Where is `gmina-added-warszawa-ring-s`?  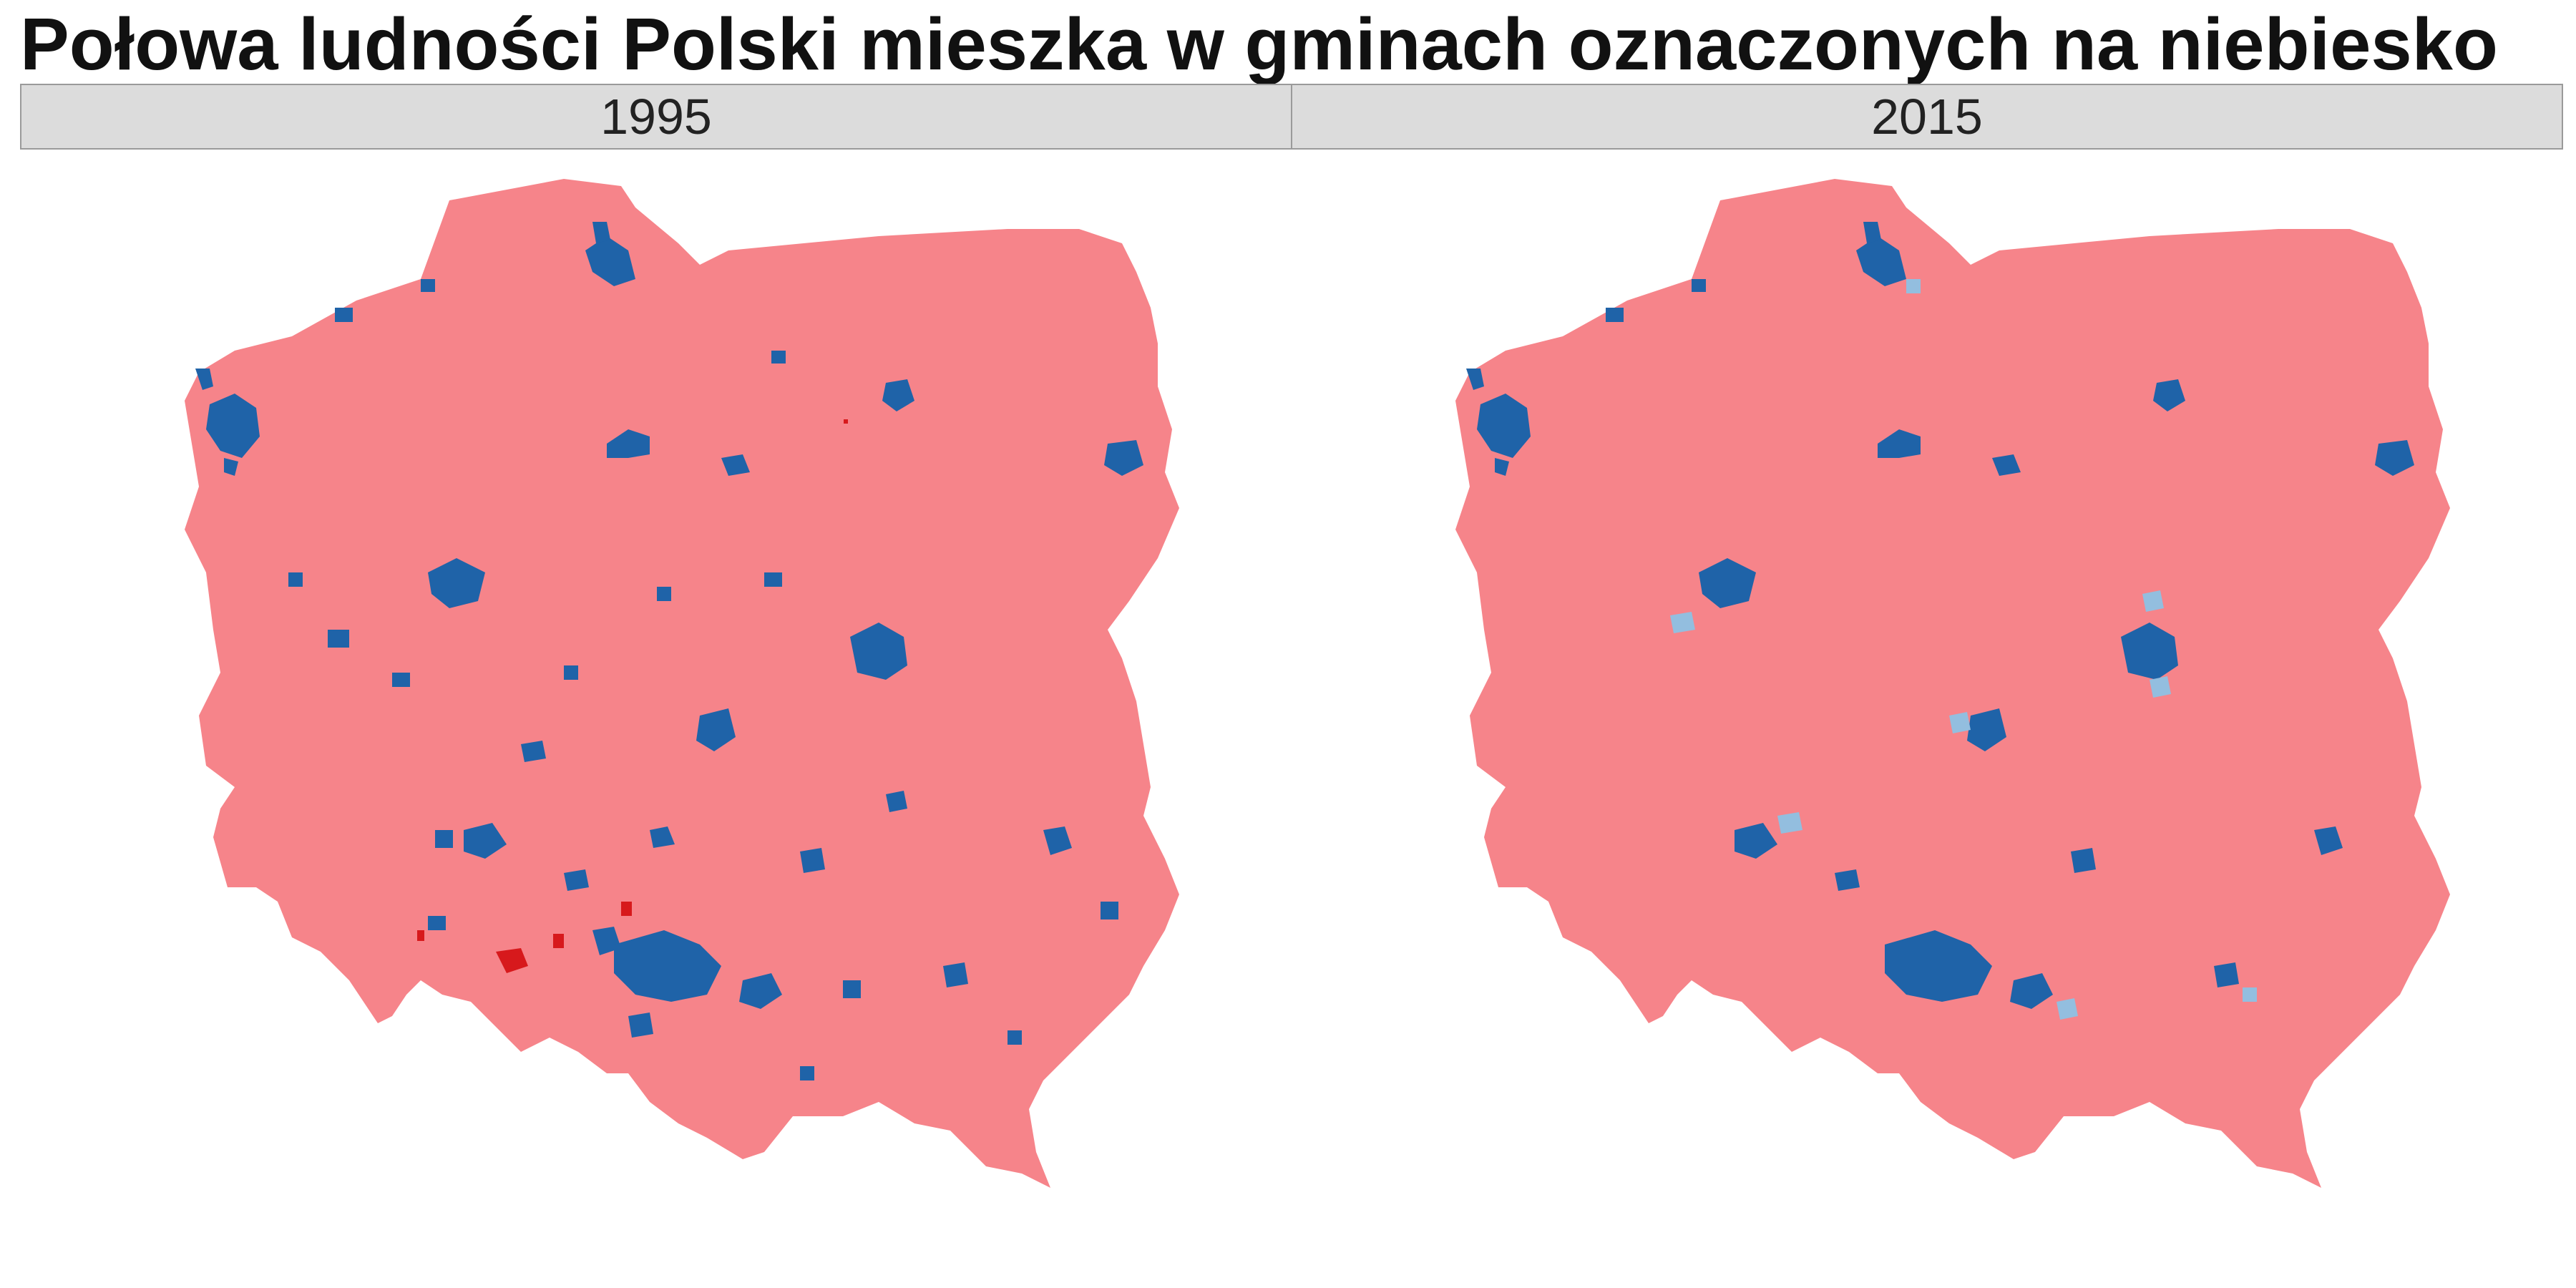 gmina-added-warszawa-ring-s is located at coordinates (2160, 687).